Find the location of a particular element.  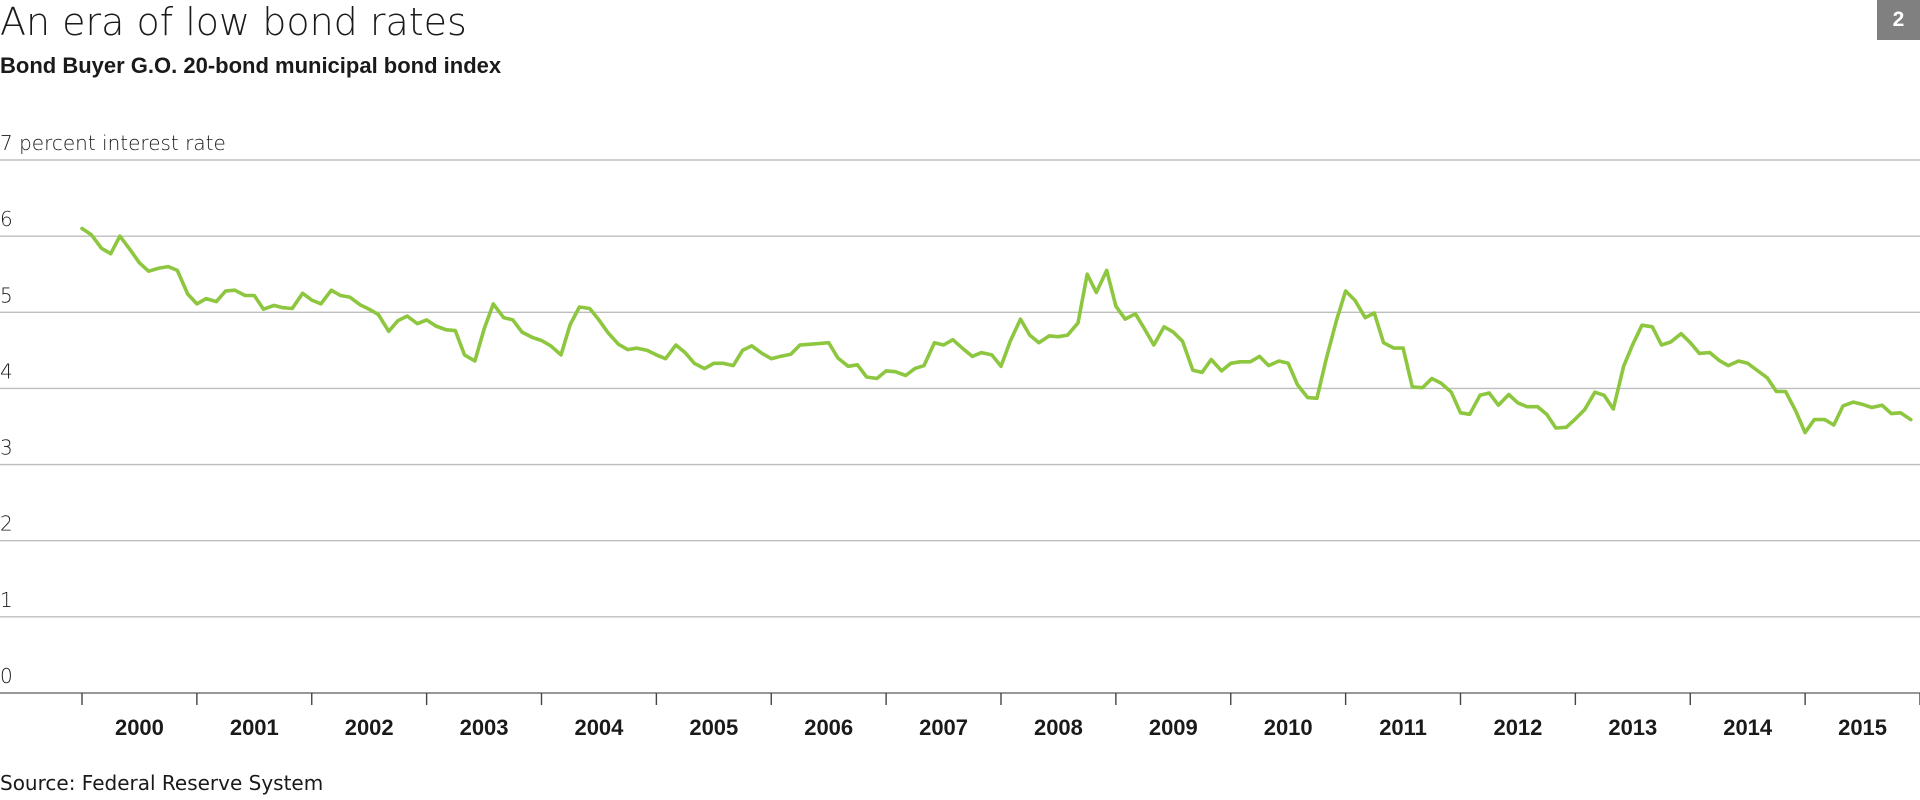

y-tick-label: 5 is located at coordinates (6, 295).